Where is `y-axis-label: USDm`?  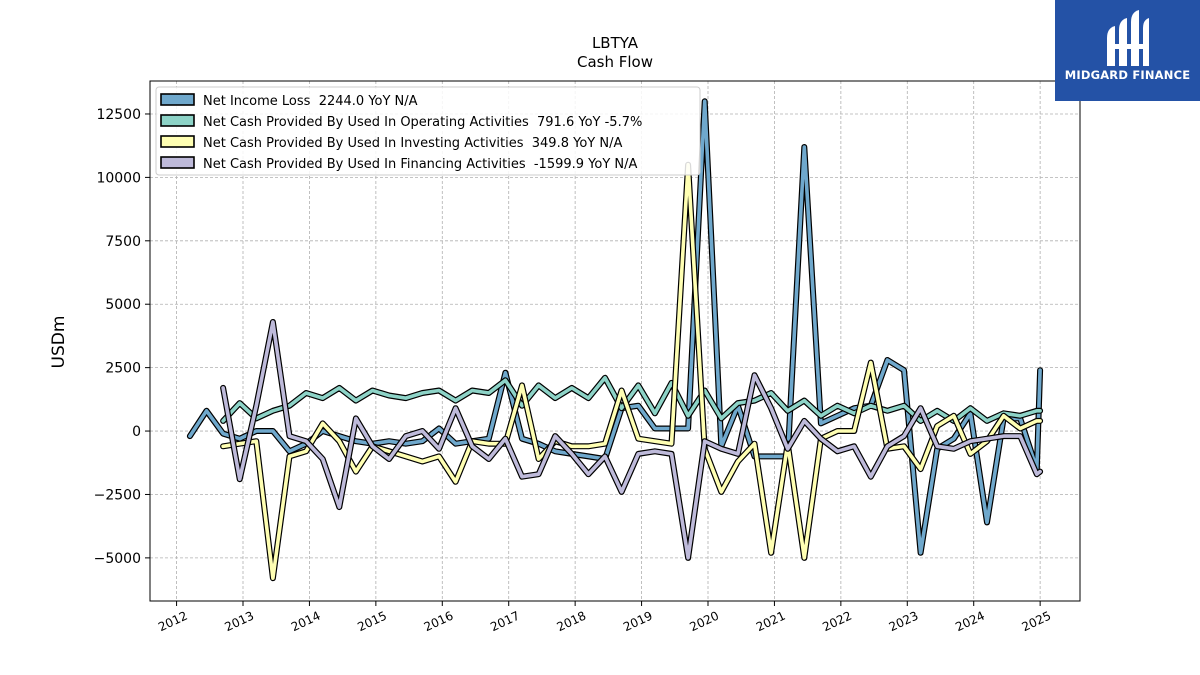
y-axis-label: USDm is located at coordinates (59, 342).